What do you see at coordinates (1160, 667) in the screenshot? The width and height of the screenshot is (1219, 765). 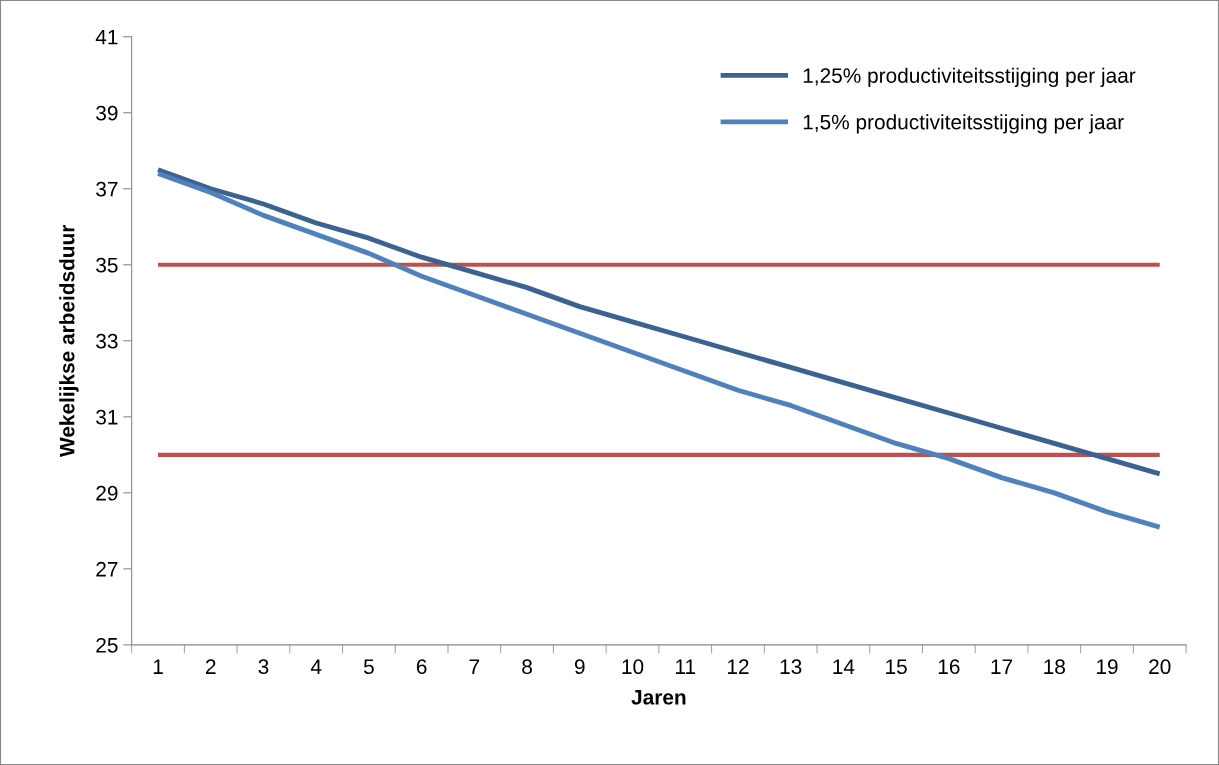 I see `x-tick-label: 20` at bounding box center [1160, 667].